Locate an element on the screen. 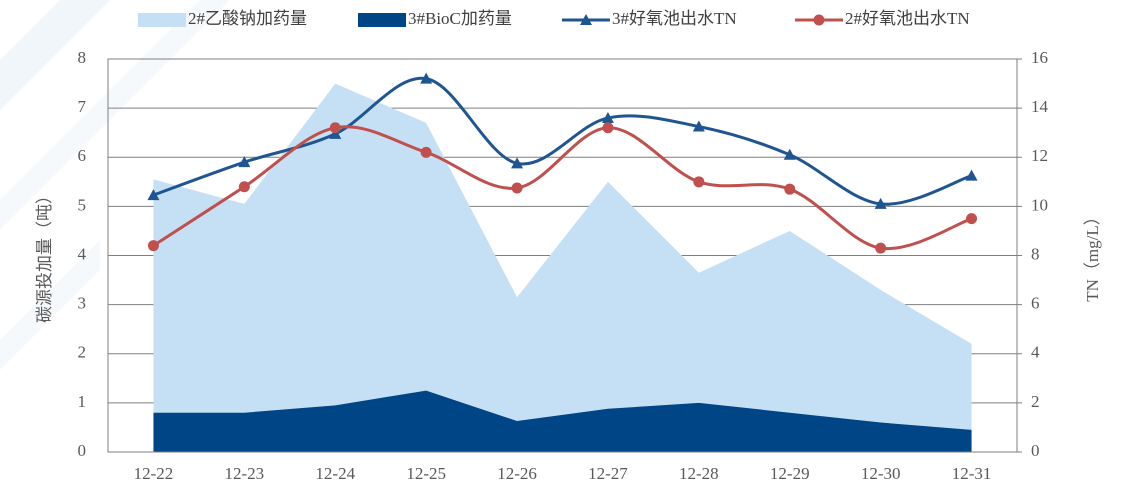  legend: 2#乙酸钠加药量 3#BioC加药量 3#好氧池出水TN 2#好氧池出水TN is located at coordinates (554, 18).